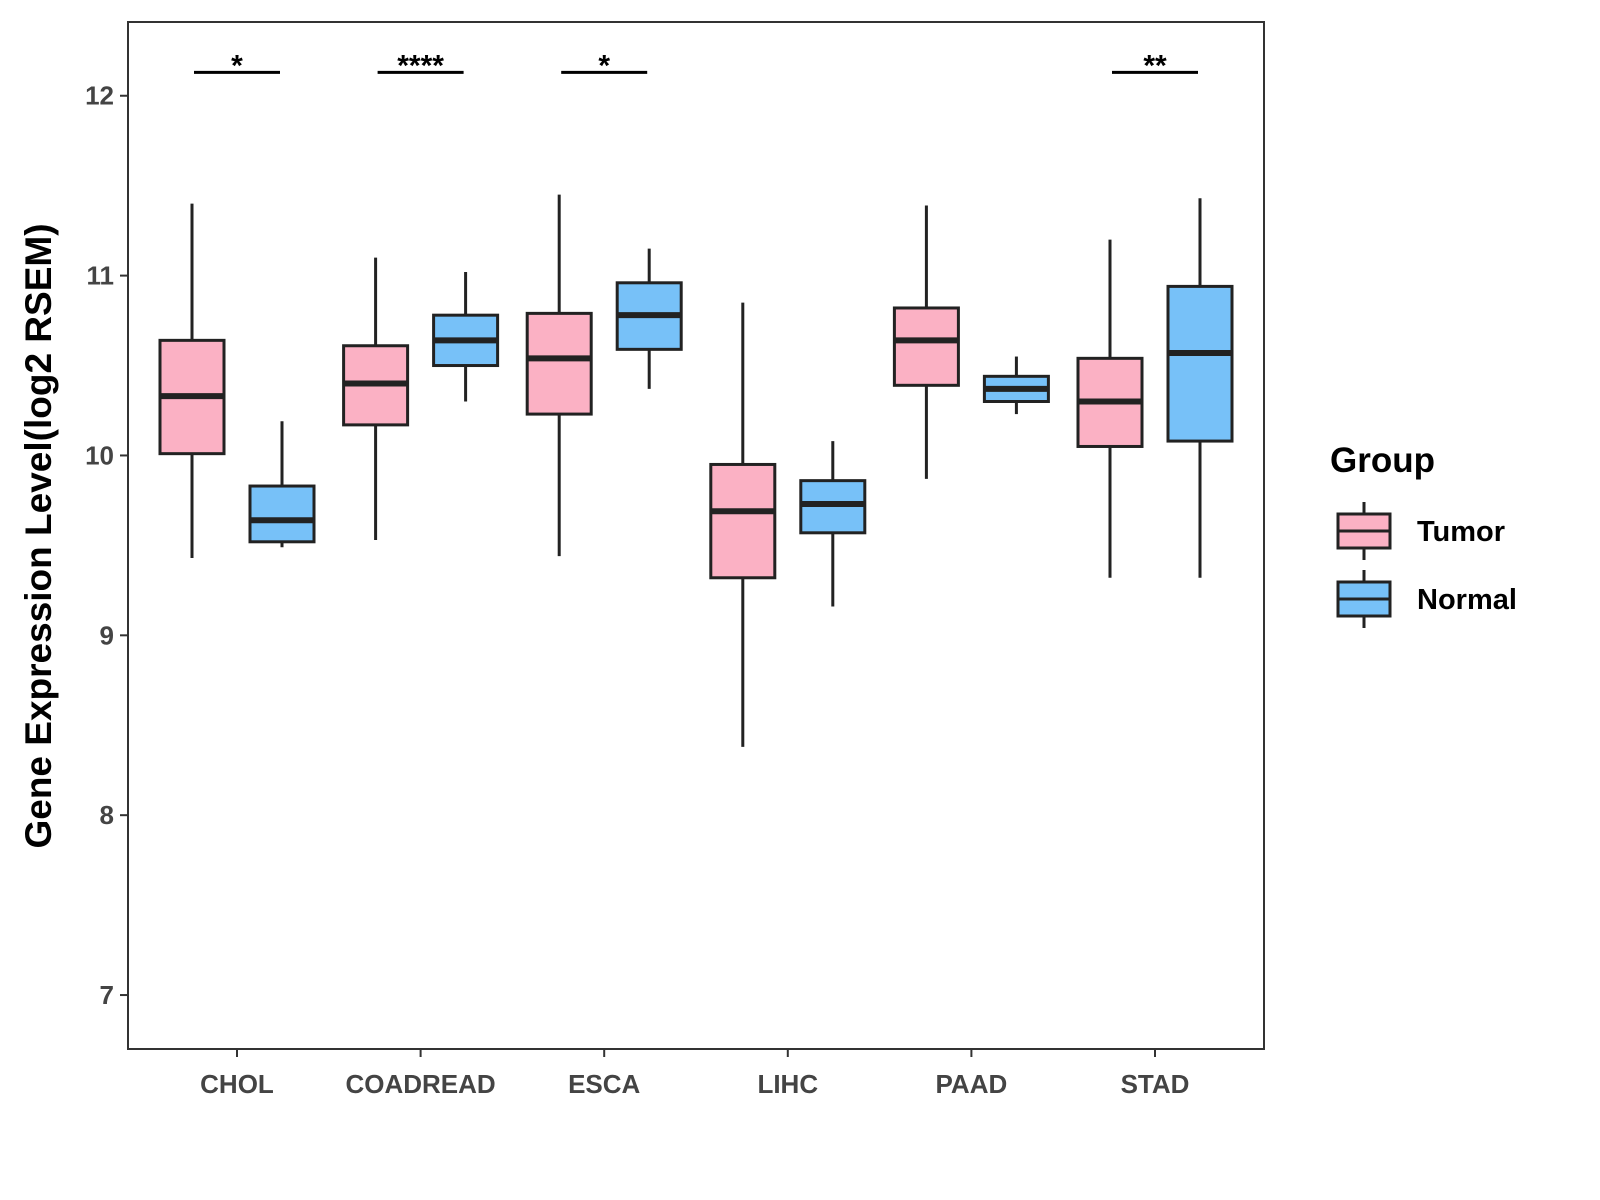  I want to click on box-tumor-paad, so click(926, 342).